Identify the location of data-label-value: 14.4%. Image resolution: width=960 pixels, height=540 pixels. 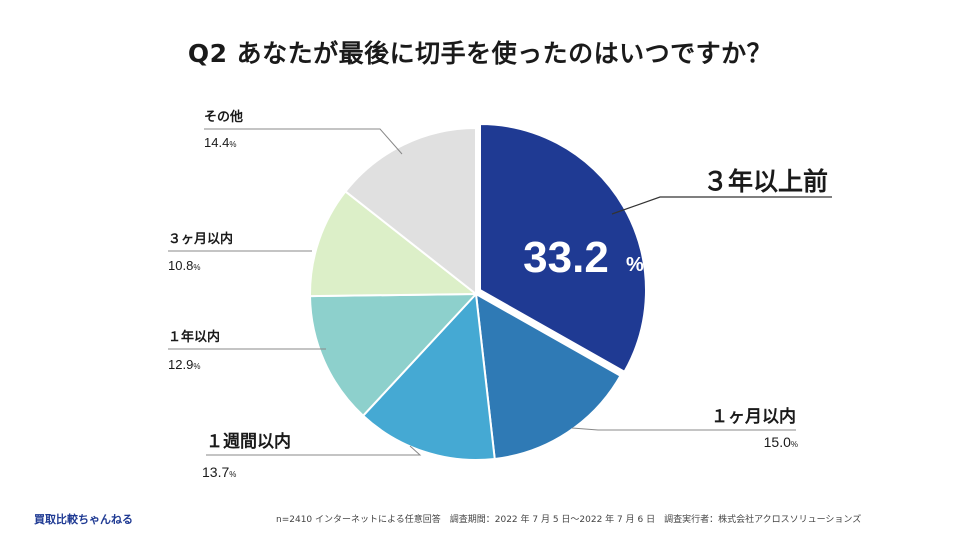
(220, 142).